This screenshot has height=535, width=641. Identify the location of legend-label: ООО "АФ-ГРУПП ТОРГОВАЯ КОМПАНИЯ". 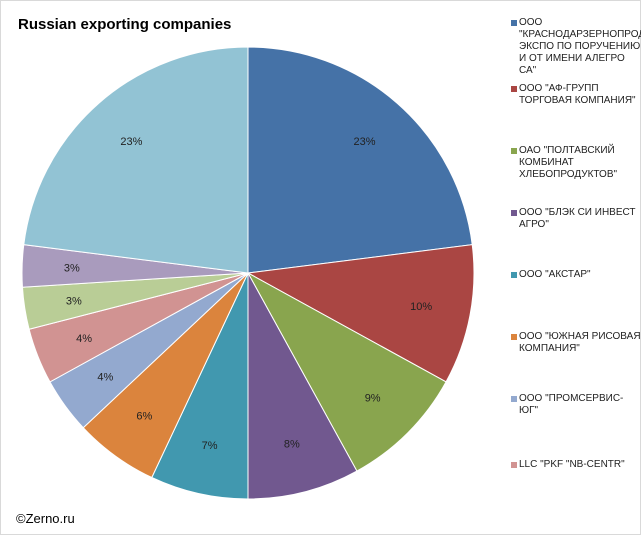
(577, 94).